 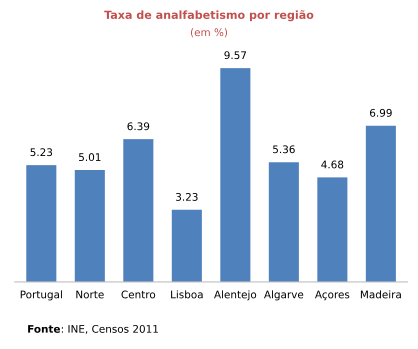 What do you see at coordinates (187, 294) in the screenshot?
I see `x-tick-label: Lisboa` at bounding box center [187, 294].